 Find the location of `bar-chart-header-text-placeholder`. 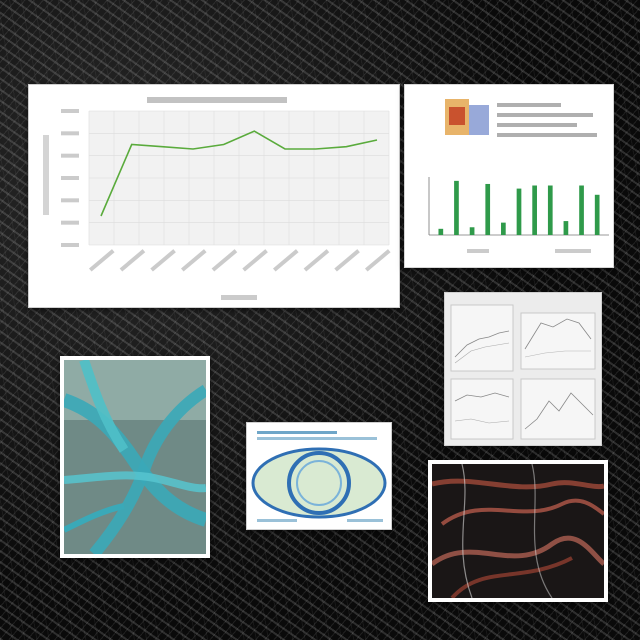

bar-chart-header-text-placeholder is located at coordinates (547, 120).